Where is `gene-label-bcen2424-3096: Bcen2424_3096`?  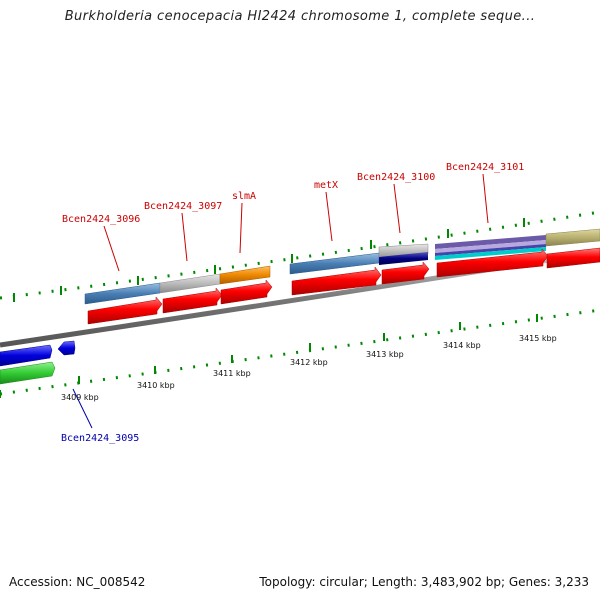 gene-label-bcen2424-3096: Bcen2424_3096 is located at coordinates (101, 219).